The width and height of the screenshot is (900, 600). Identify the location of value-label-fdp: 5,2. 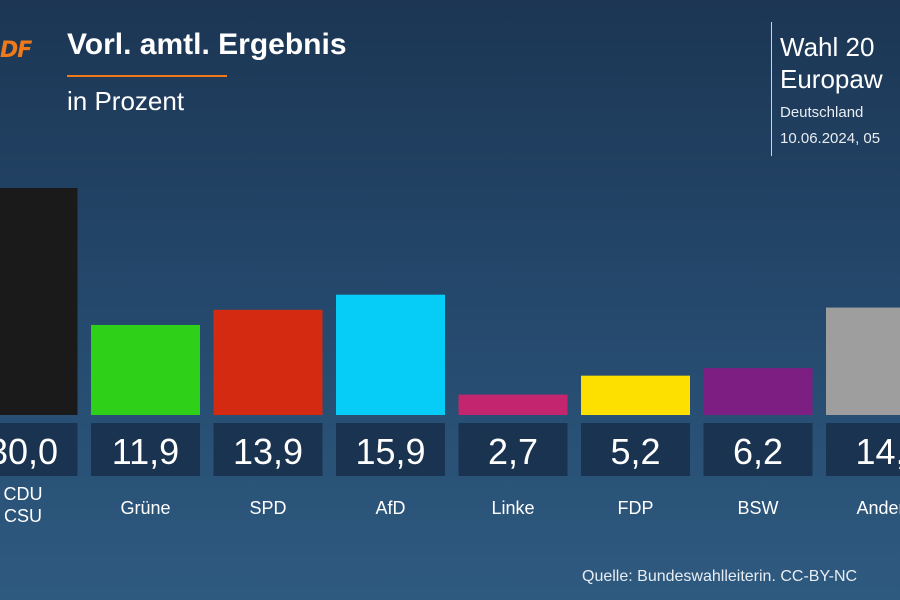
(635, 451).